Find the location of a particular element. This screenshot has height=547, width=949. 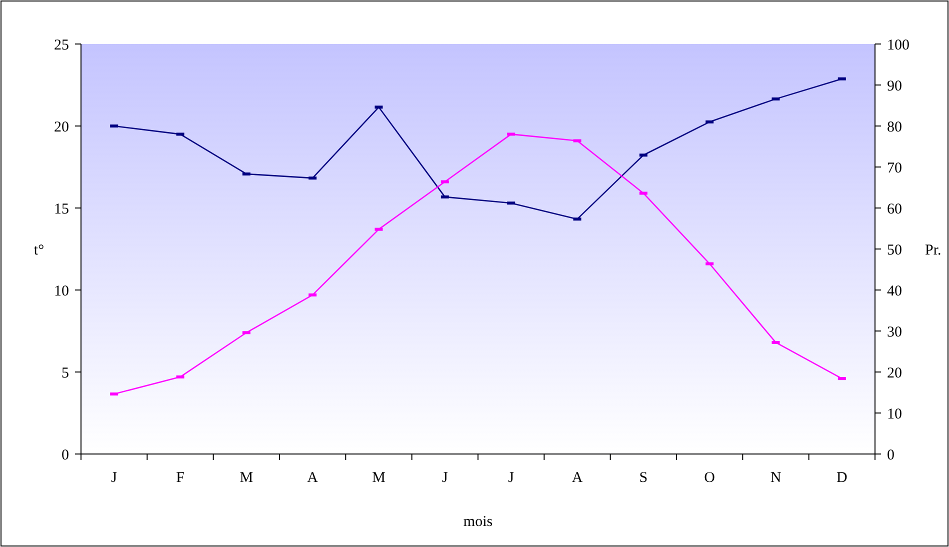

y2-tick-label: 100 is located at coordinates (898, 45).